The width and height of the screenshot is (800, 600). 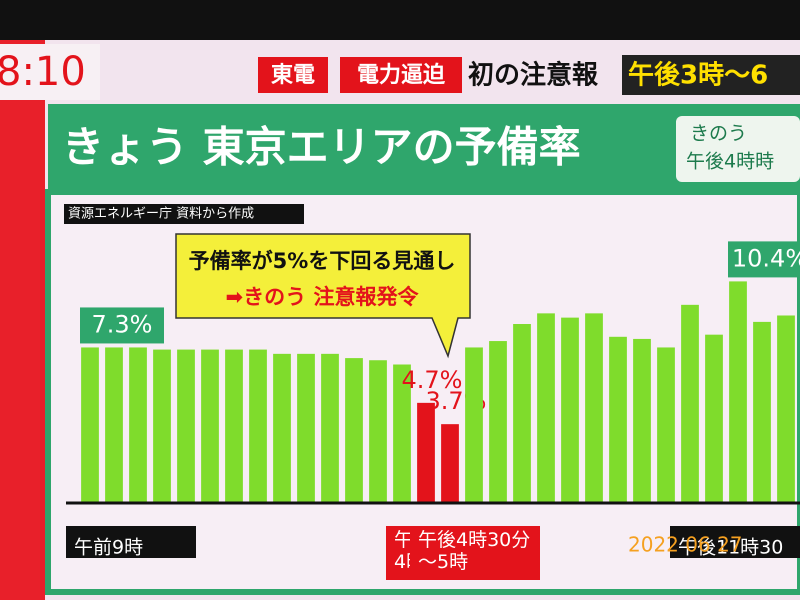 I want to click on annotation: ➡きのう 注意報発令, so click(x=323, y=297).